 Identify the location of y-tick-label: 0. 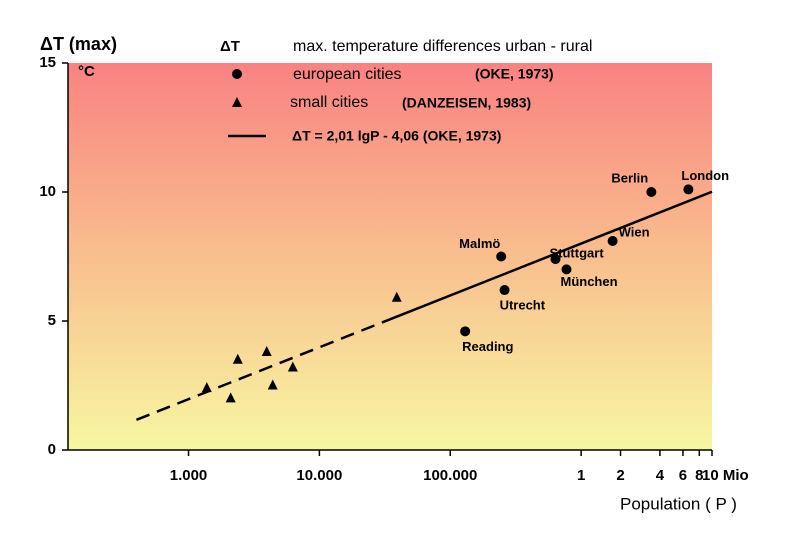
(52, 449).